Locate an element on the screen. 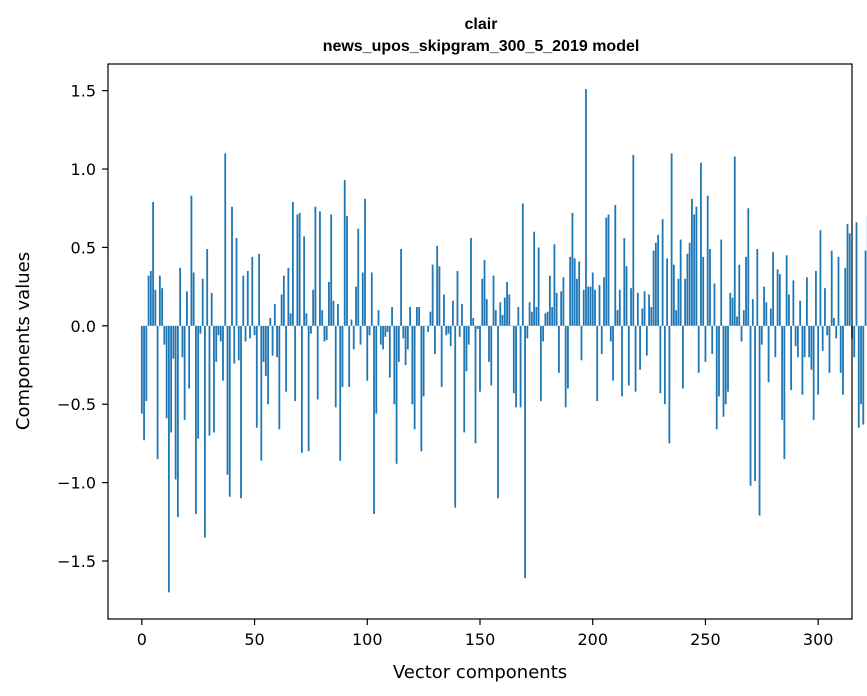 The width and height of the screenshot is (867, 696). y-tick-label: 0.0 is located at coordinates (83, 326).